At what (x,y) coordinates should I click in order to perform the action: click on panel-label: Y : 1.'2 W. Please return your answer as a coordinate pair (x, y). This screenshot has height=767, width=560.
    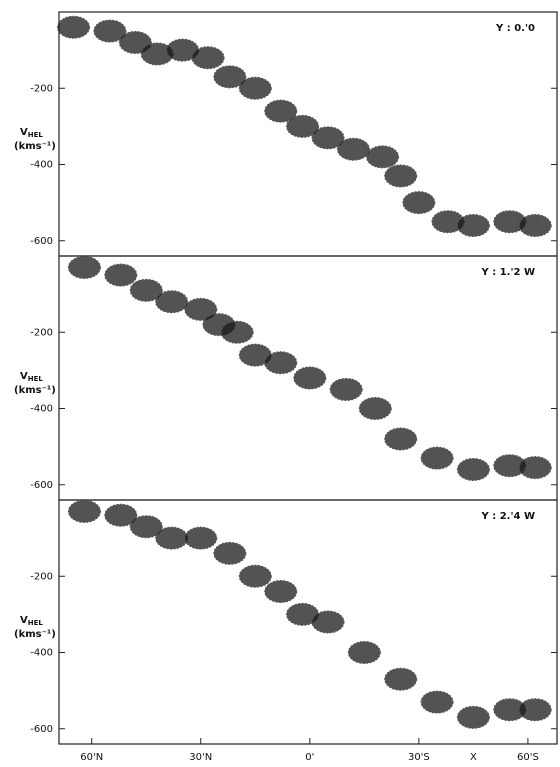
    Looking at the image, I should click on (508, 272).